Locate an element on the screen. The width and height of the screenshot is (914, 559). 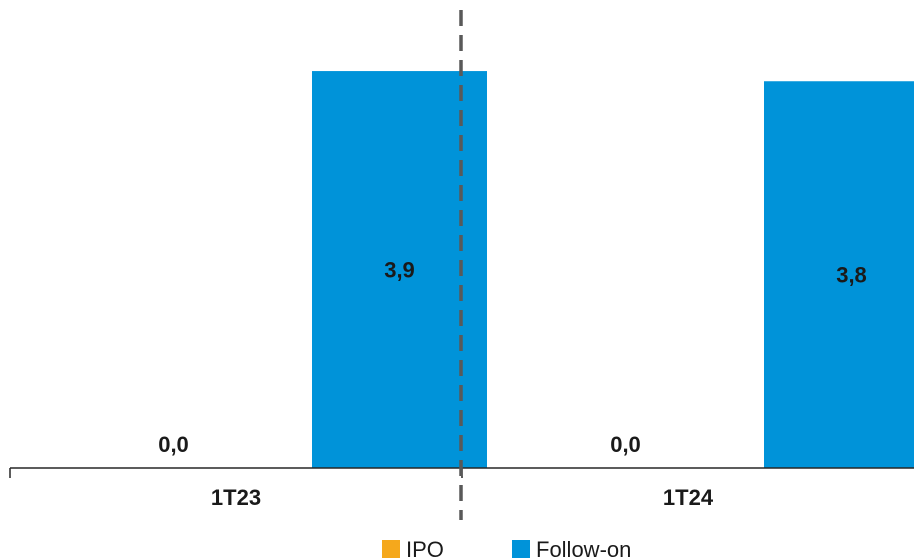
data-label-follow-on-1t23: 3,9 is located at coordinates (399, 270).